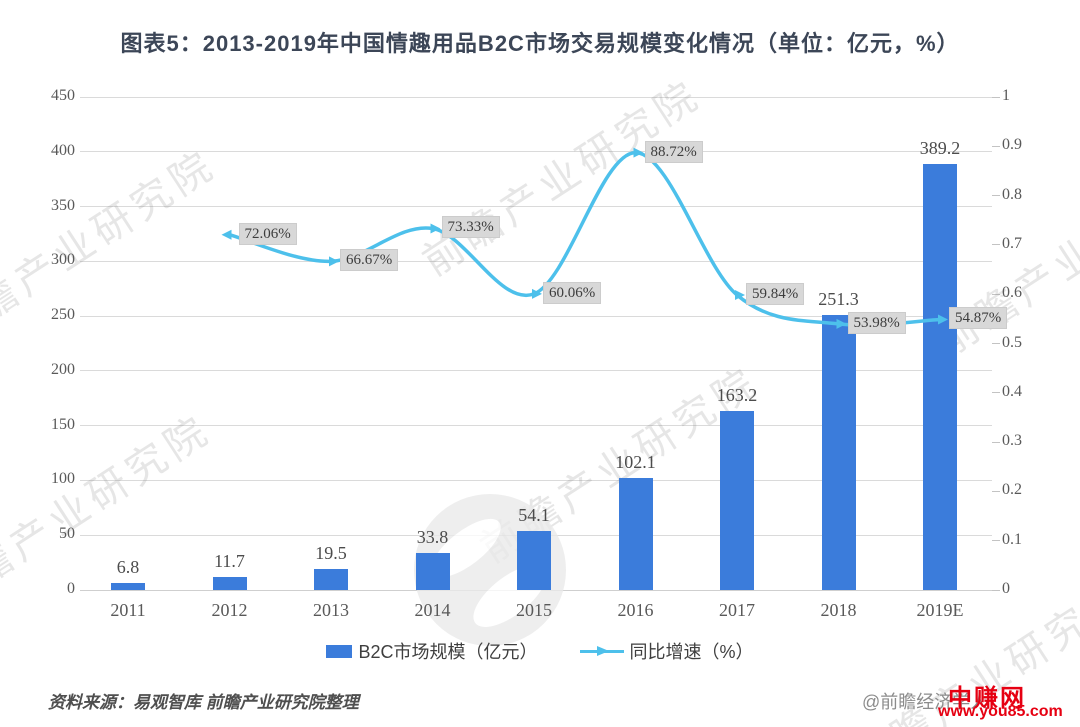  What do you see at coordinates (63, 315) in the screenshot?
I see `left-axis-label: 250` at bounding box center [63, 315].